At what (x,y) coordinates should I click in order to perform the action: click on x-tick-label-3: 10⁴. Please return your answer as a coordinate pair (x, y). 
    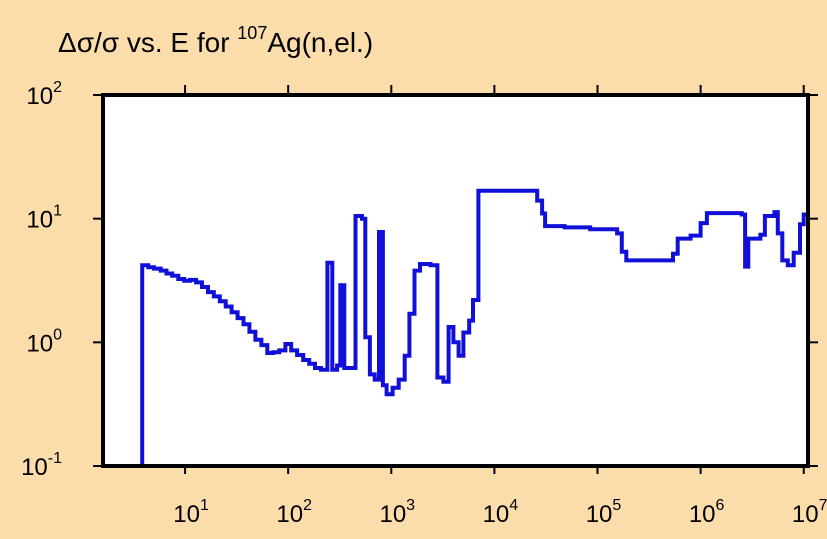
    Looking at the image, I should click on (501, 512).